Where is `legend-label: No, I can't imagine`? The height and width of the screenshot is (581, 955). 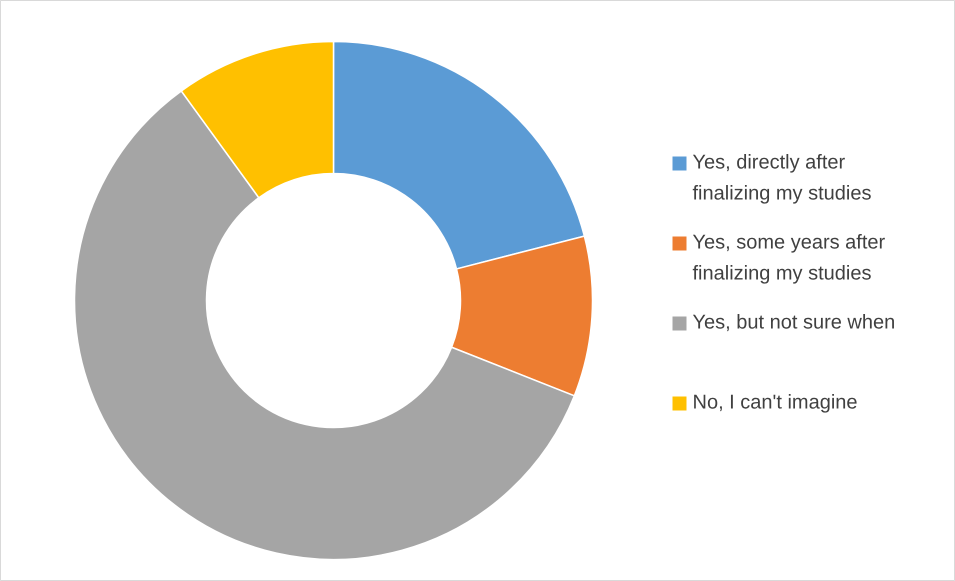 legend-label: No, I can't imagine is located at coordinates (775, 403).